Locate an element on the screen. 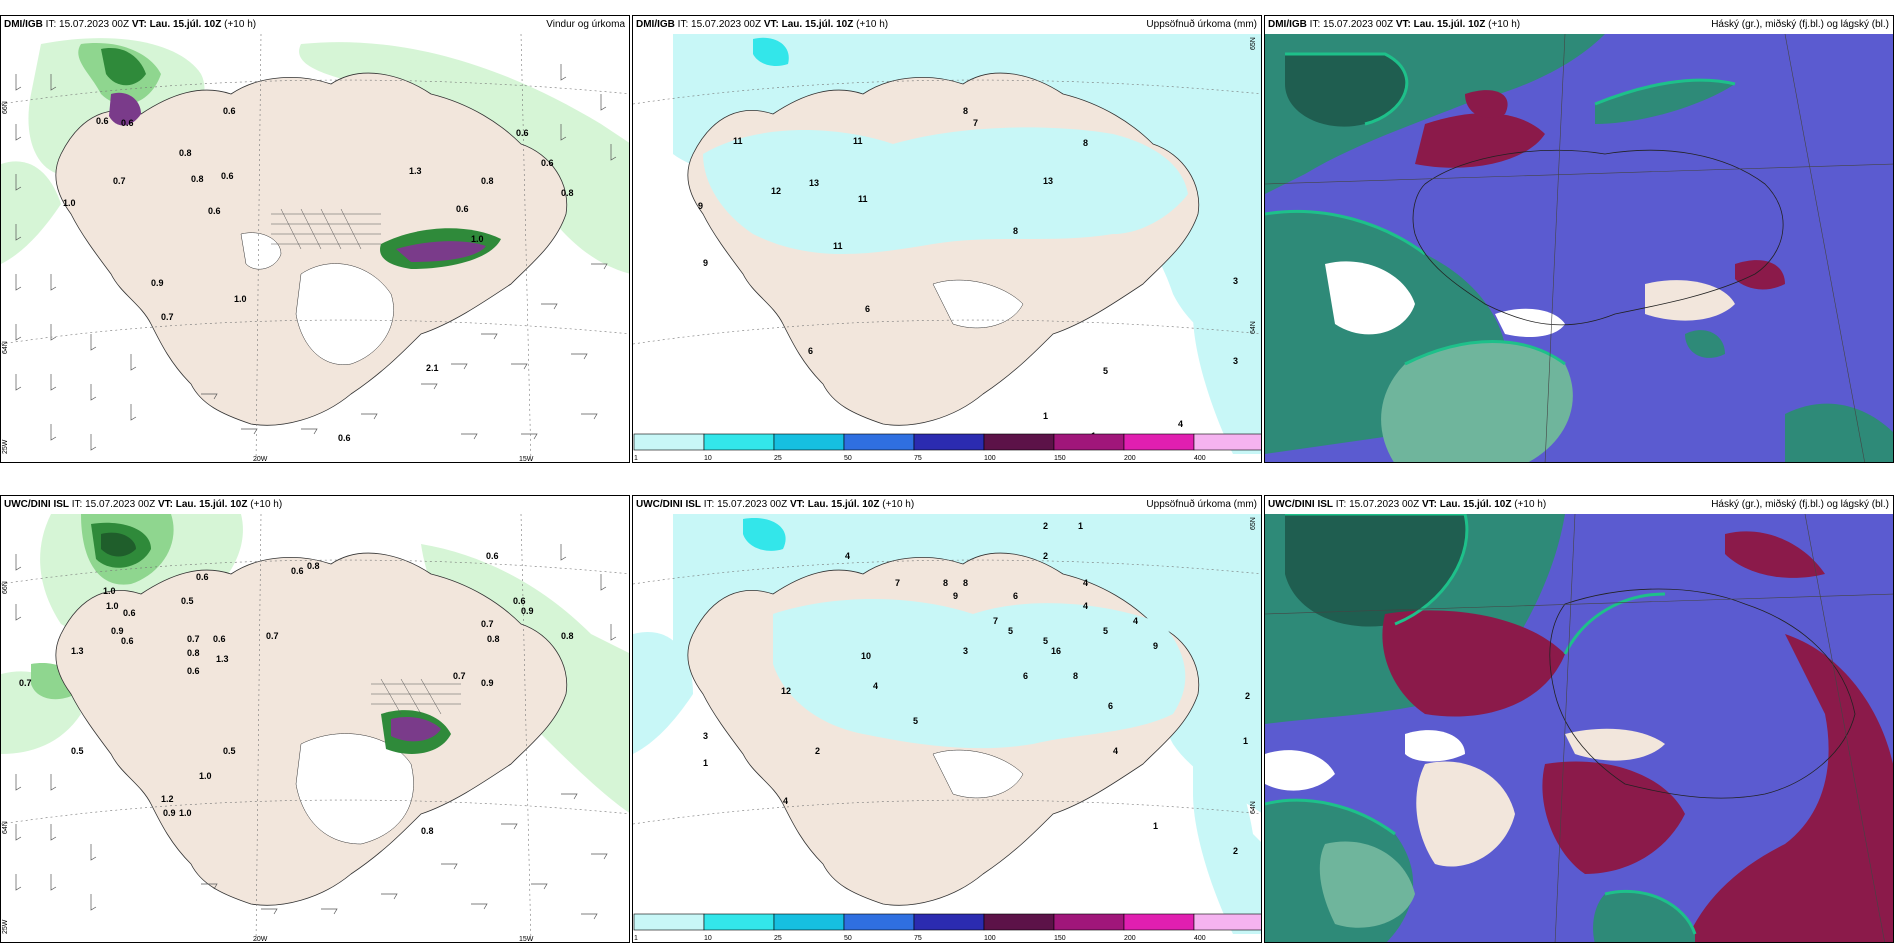 The image size is (1900, 950). svg-text: 20W is located at coordinates (260, 459).